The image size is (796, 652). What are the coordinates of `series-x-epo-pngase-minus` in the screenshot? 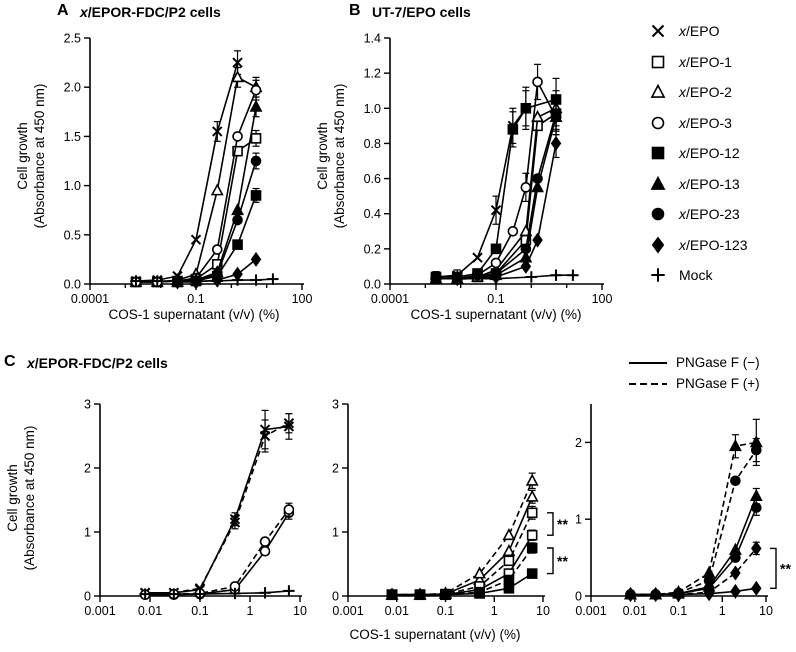 It's located at (217, 504).